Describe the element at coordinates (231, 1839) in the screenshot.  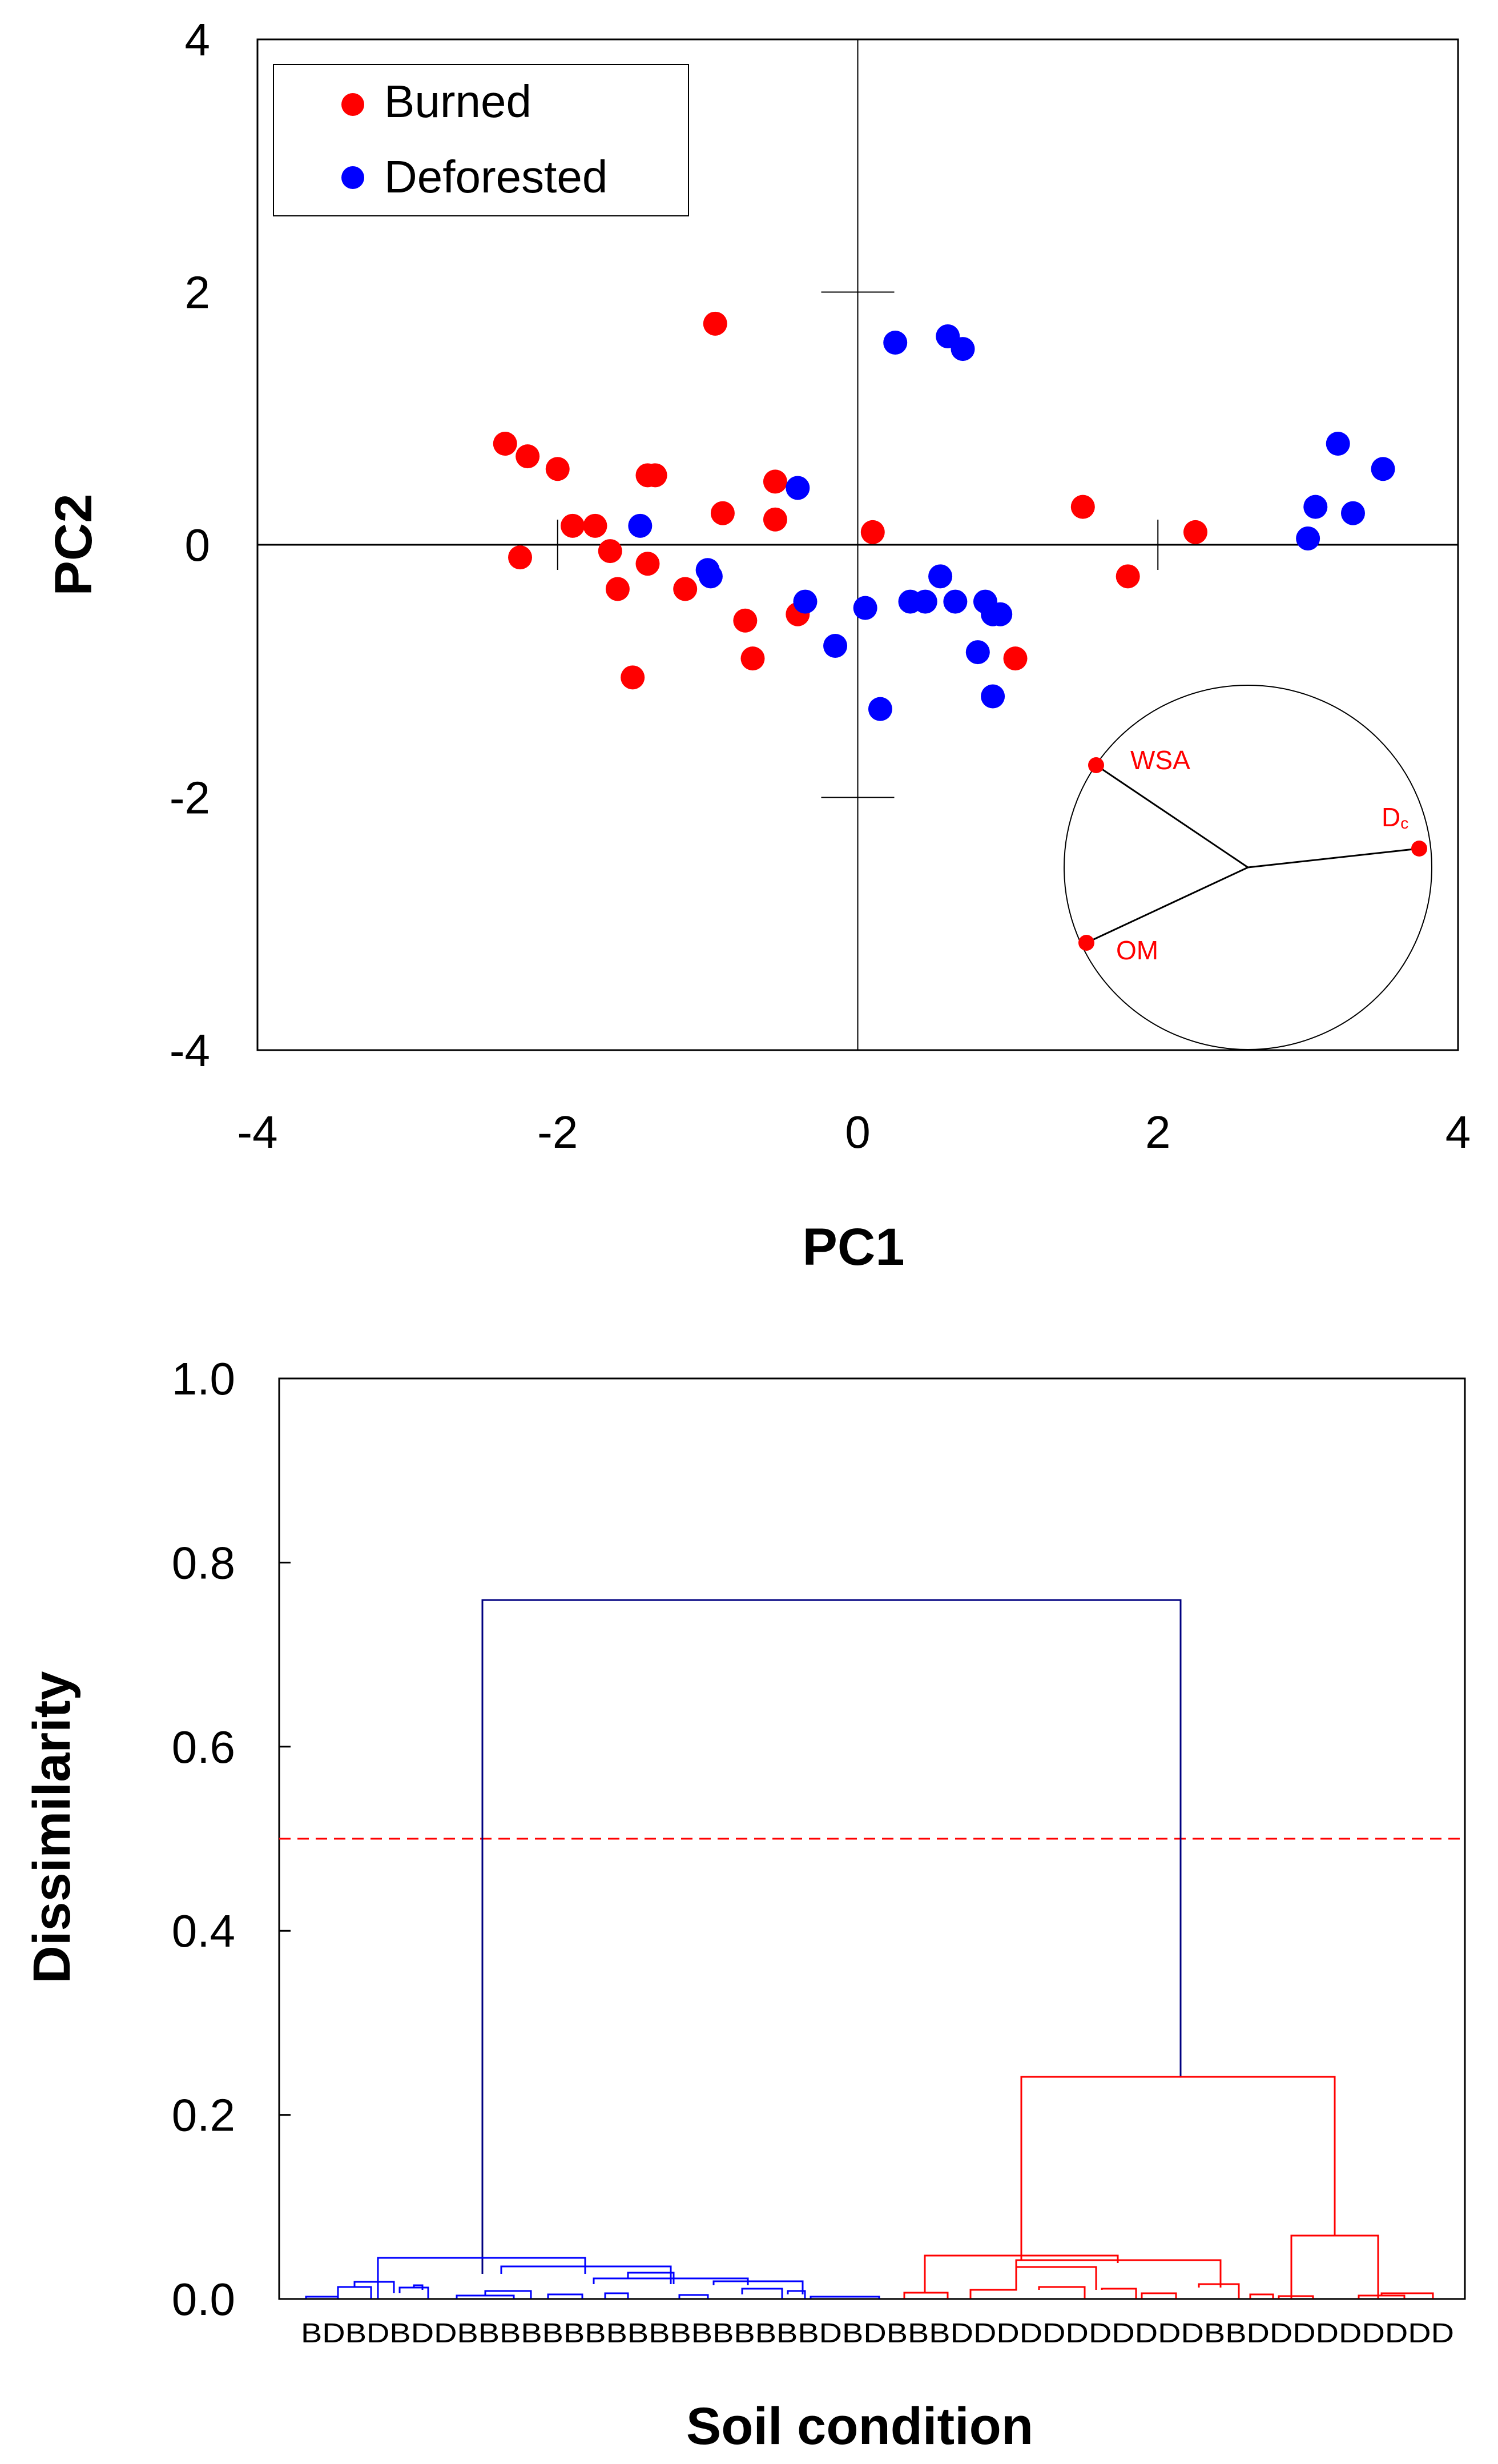
I see `dendrogram-y-ticks: 1.0 0.8 0.6 0.4 0.2 0.0` at that location.